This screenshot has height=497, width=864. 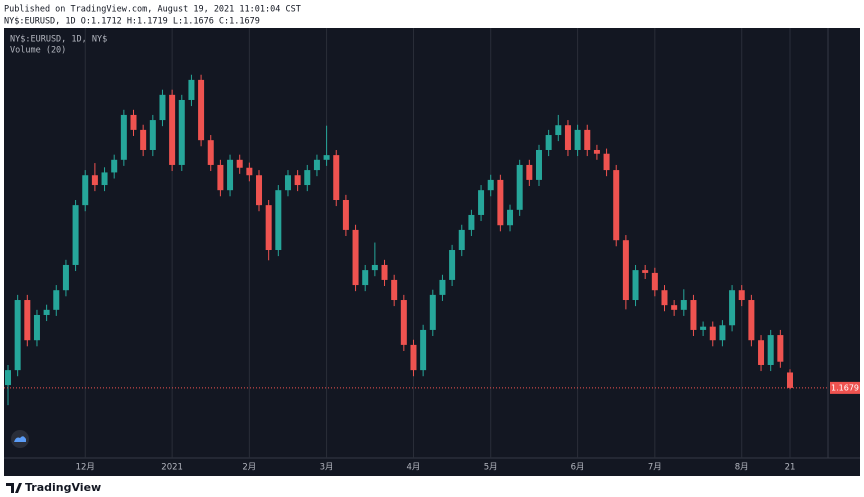 I want to click on x-tick-label: 21, so click(x=790, y=468).